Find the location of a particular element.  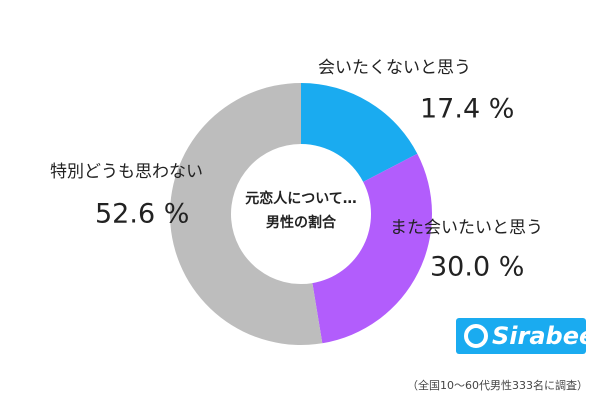

center-subtitle: 男性の割合 is located at coordinates (301, 222).